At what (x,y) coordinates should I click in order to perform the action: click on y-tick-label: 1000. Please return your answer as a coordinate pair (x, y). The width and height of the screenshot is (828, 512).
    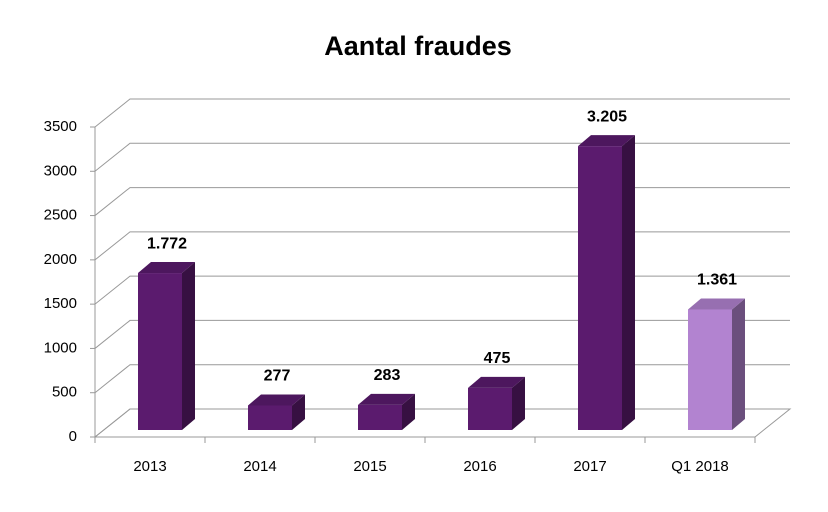
    Looking at the image, I should click on (60, 347).